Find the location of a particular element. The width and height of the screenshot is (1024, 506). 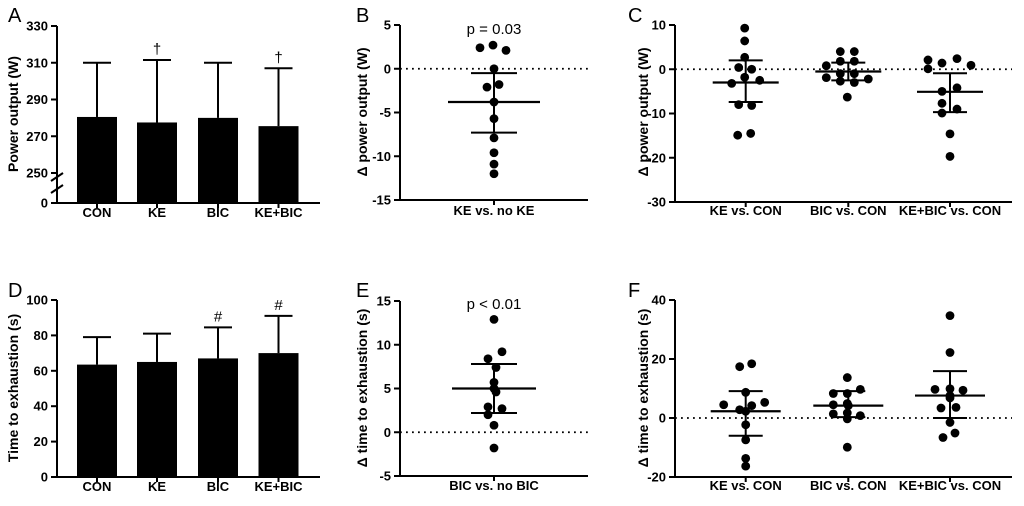

y-tick-label: 330 is located at coordinates (37, 26).